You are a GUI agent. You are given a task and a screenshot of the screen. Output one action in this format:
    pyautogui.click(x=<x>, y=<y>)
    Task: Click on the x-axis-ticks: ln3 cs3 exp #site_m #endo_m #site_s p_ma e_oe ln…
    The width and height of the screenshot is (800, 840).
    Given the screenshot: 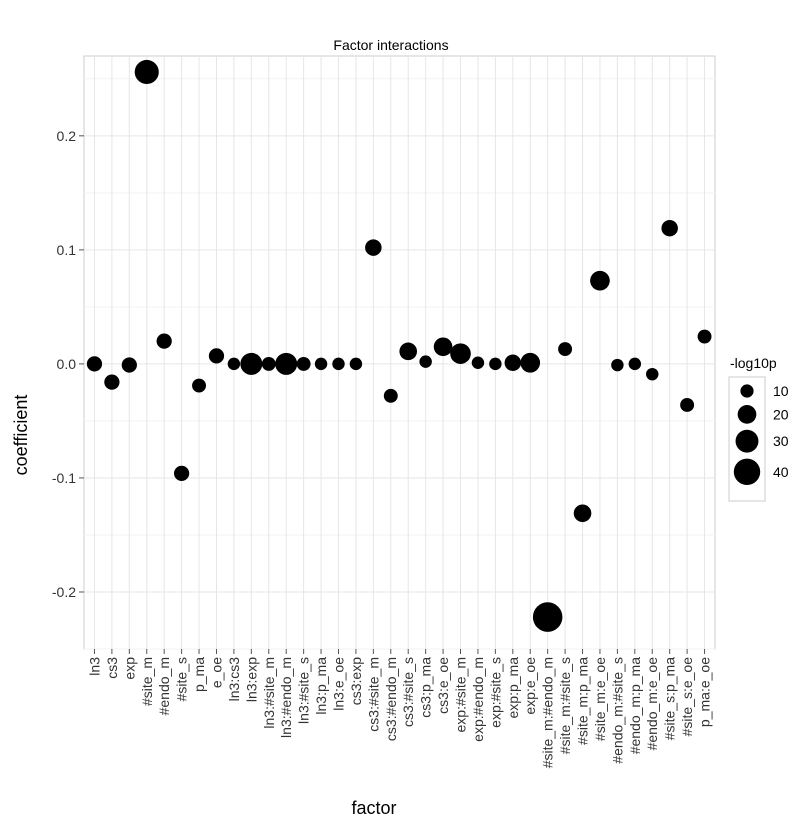 What is the action you would take?
    pyautogui.click(x=399, y=708)
    